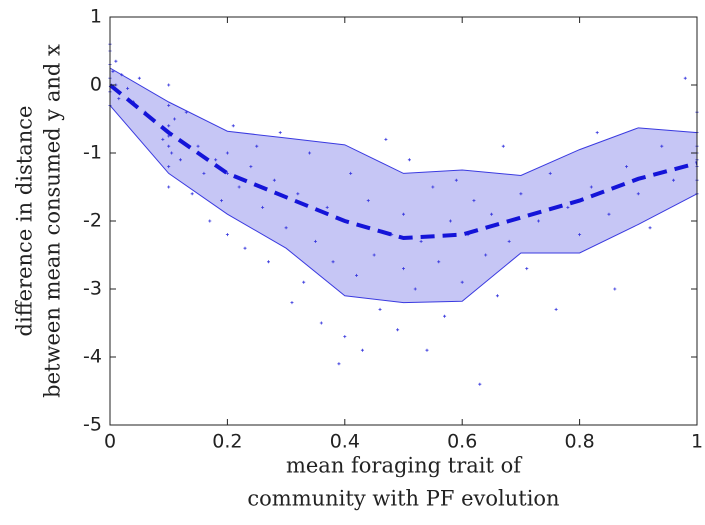 The height and width of the screenshot is (525, 705). What do you see at coordinates (110, 442) in the screenshot?
I see `x-tick-label: 0` at bounding box center [110, 442].